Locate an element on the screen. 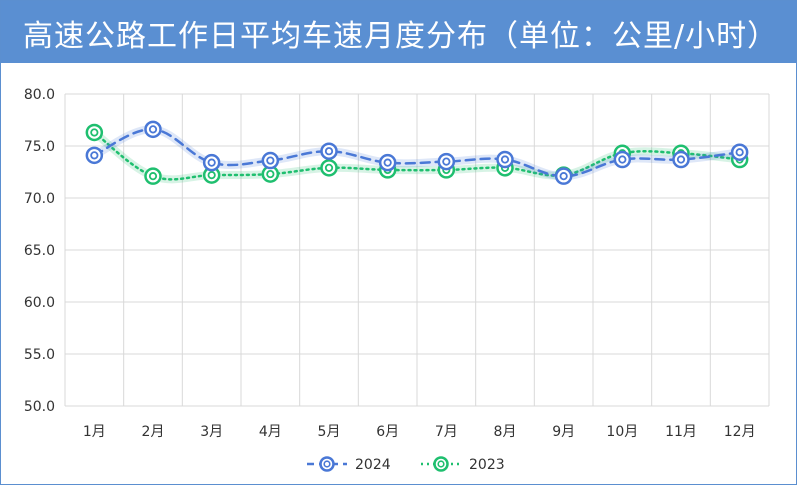 This screenshot has height=485, width=797. x-tick-label: 6月 is located at coordinates (387, 432).